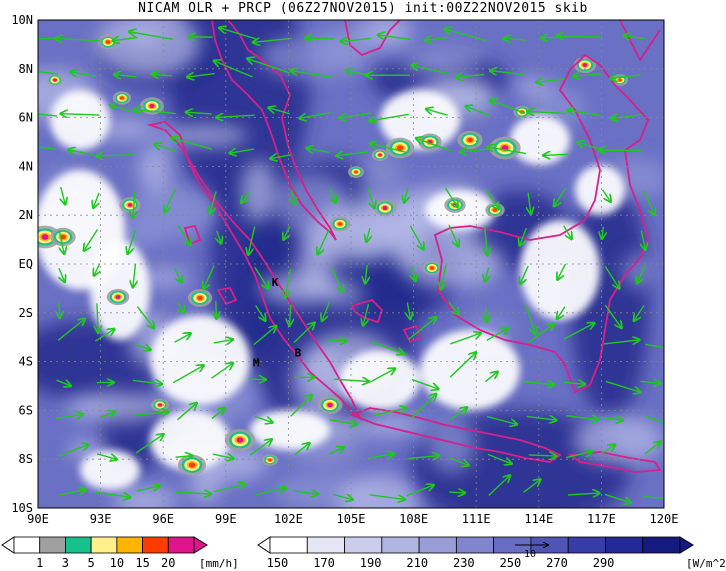  I want to click on lat-label: 10S, so click(22, 508).